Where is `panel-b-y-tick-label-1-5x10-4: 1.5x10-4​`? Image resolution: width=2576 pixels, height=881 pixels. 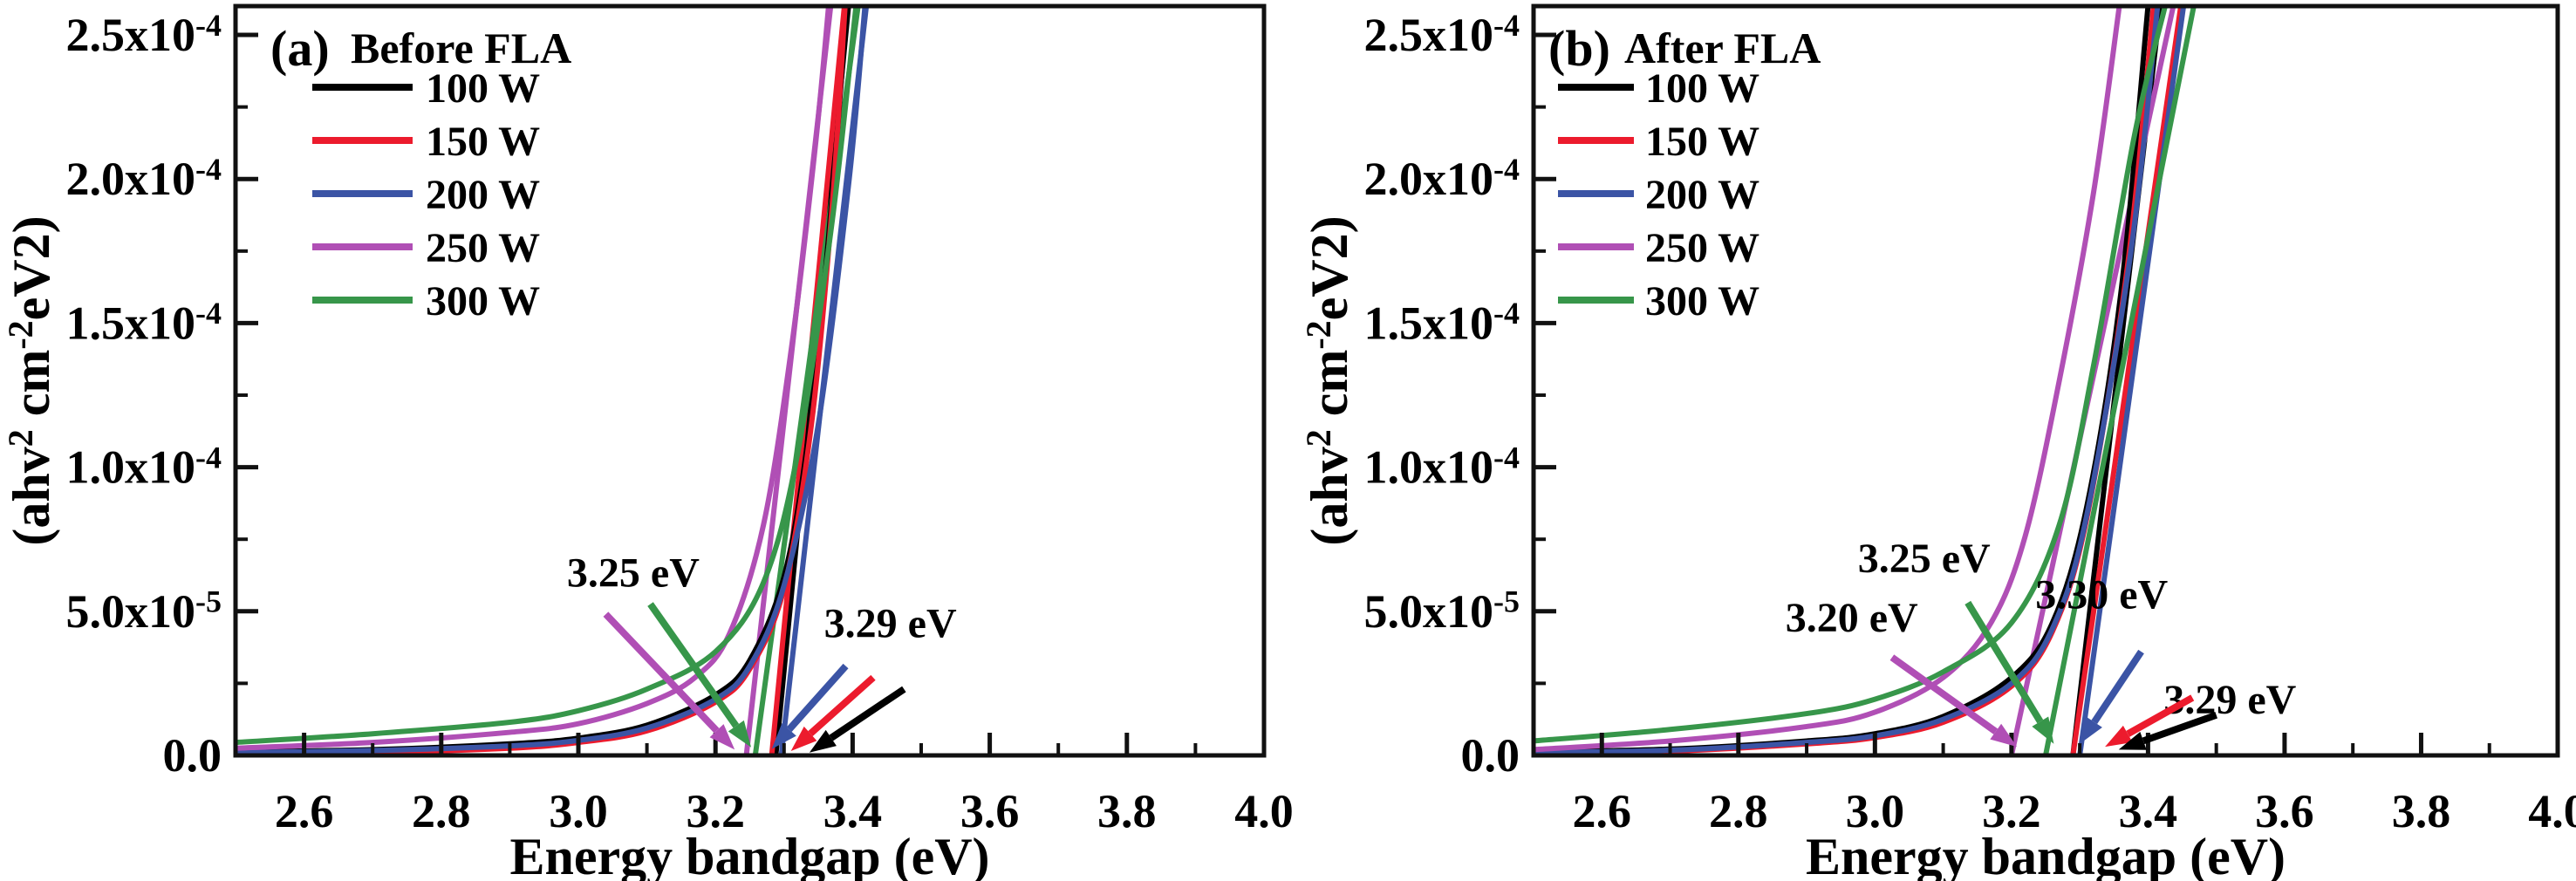 panel-b-y-tick-label-1-5x10-4: 1.5x10-4​ is located at coordinates (1442, 322).